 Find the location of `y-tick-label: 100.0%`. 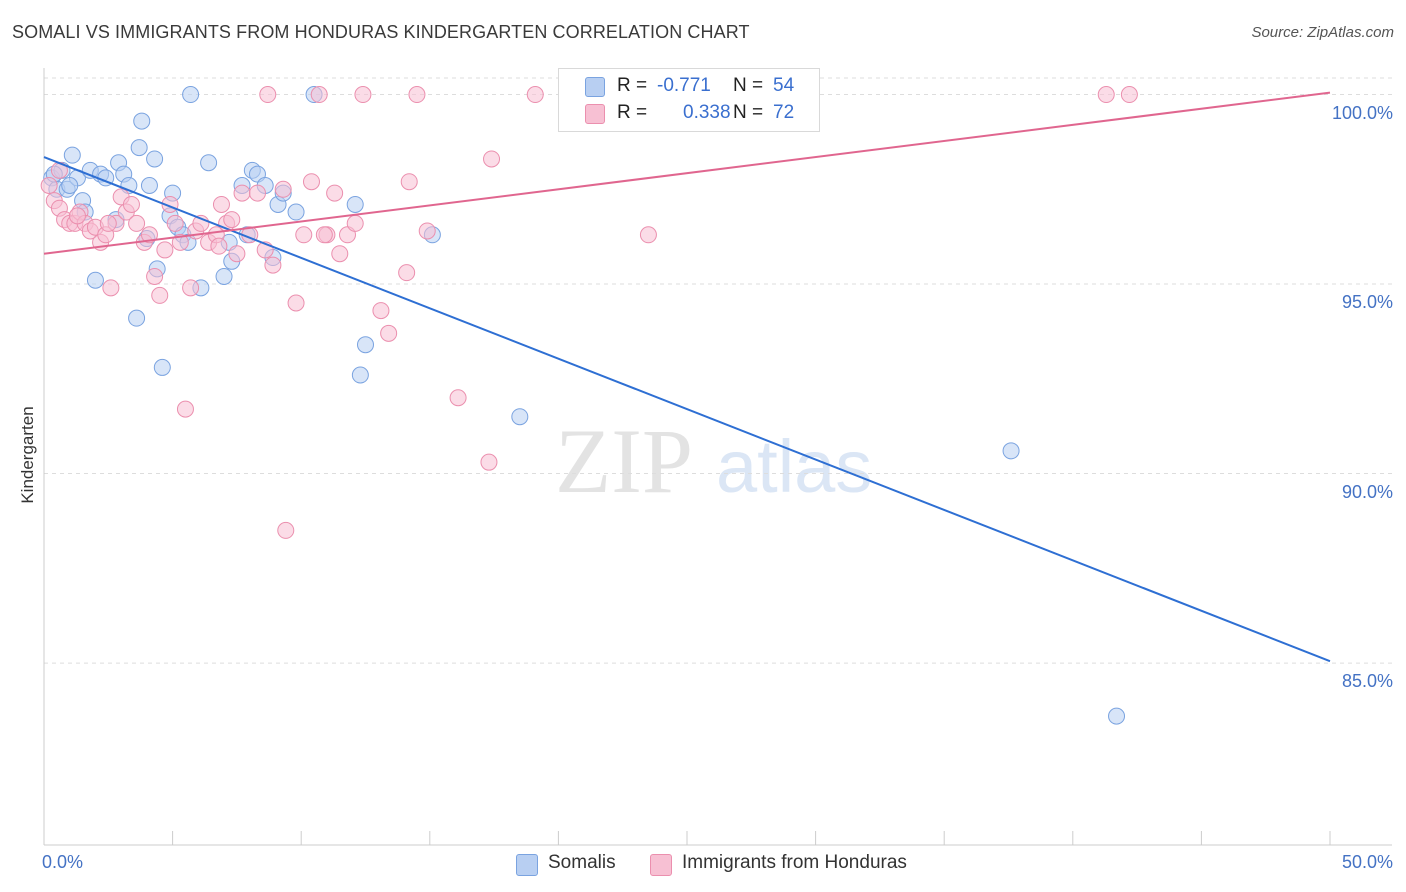

y-tick-label: 100.0% is located at coordinates (1362, 112).